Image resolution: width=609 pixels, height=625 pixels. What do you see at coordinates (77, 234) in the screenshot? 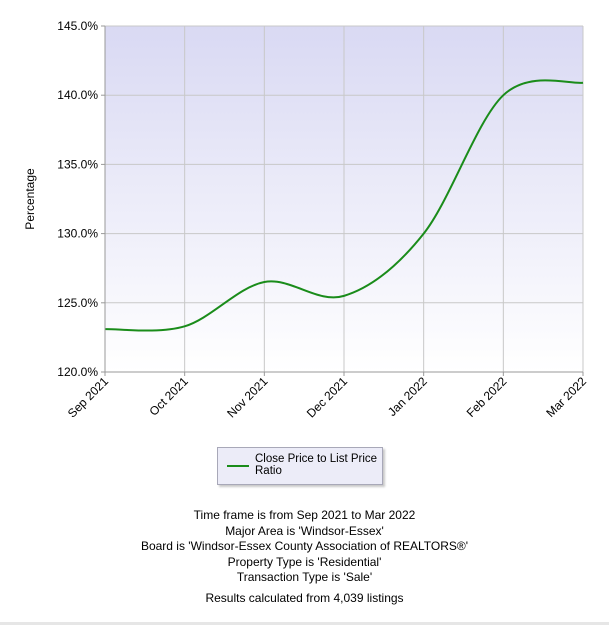
I see `y-tick-label: 130.0%` at bounding box center [77, 234].